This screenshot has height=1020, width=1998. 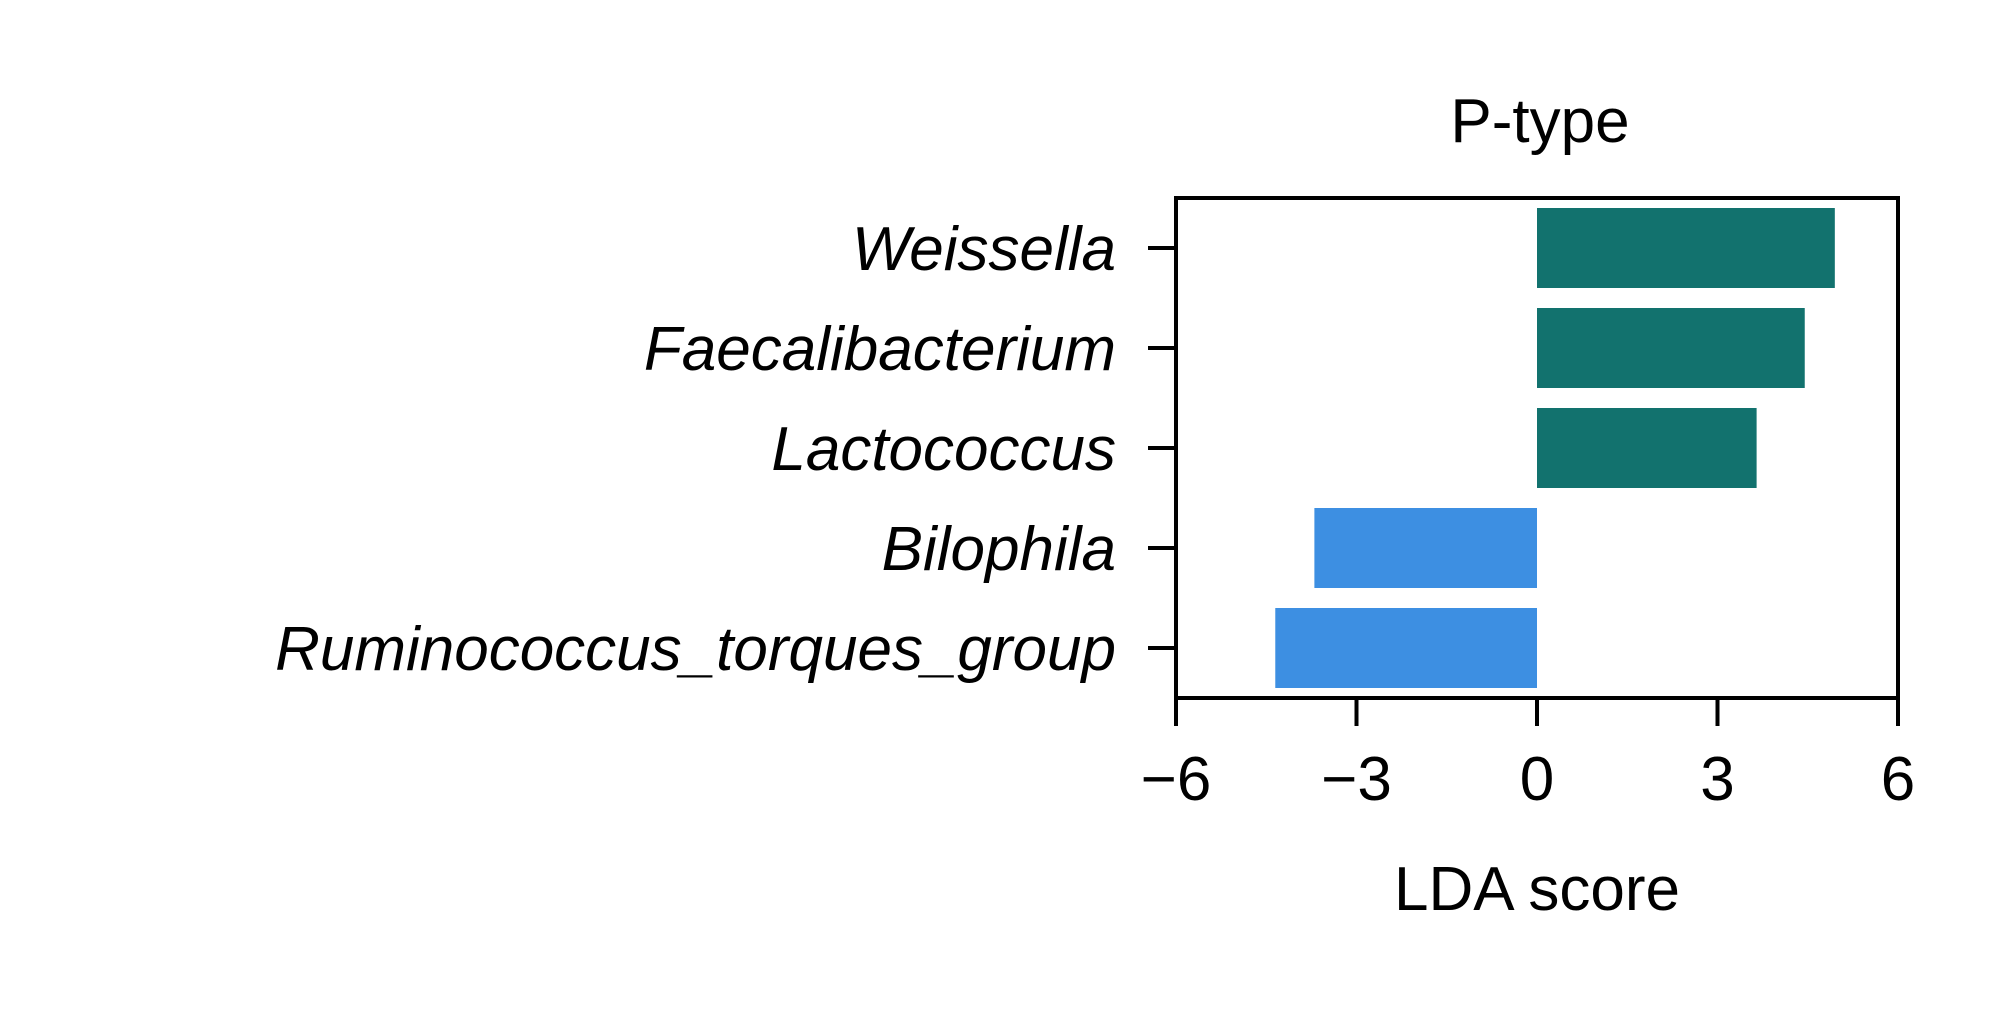 What do you see at coordinates (1898, 779) in the screenshot?
I see `x-tick-label: 6` at bounding box center [1898, 779].